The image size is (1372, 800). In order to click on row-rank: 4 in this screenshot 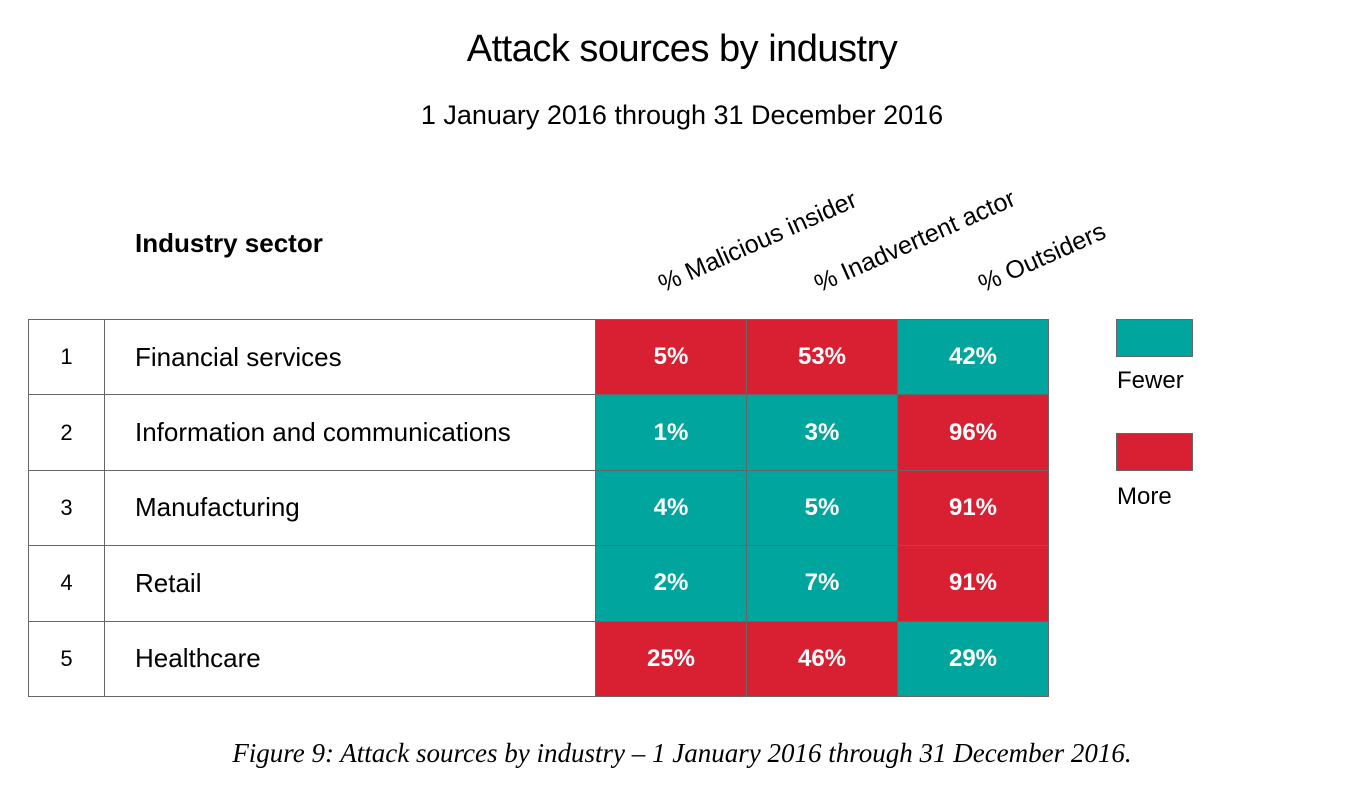, I will do `click(66, 583)`.